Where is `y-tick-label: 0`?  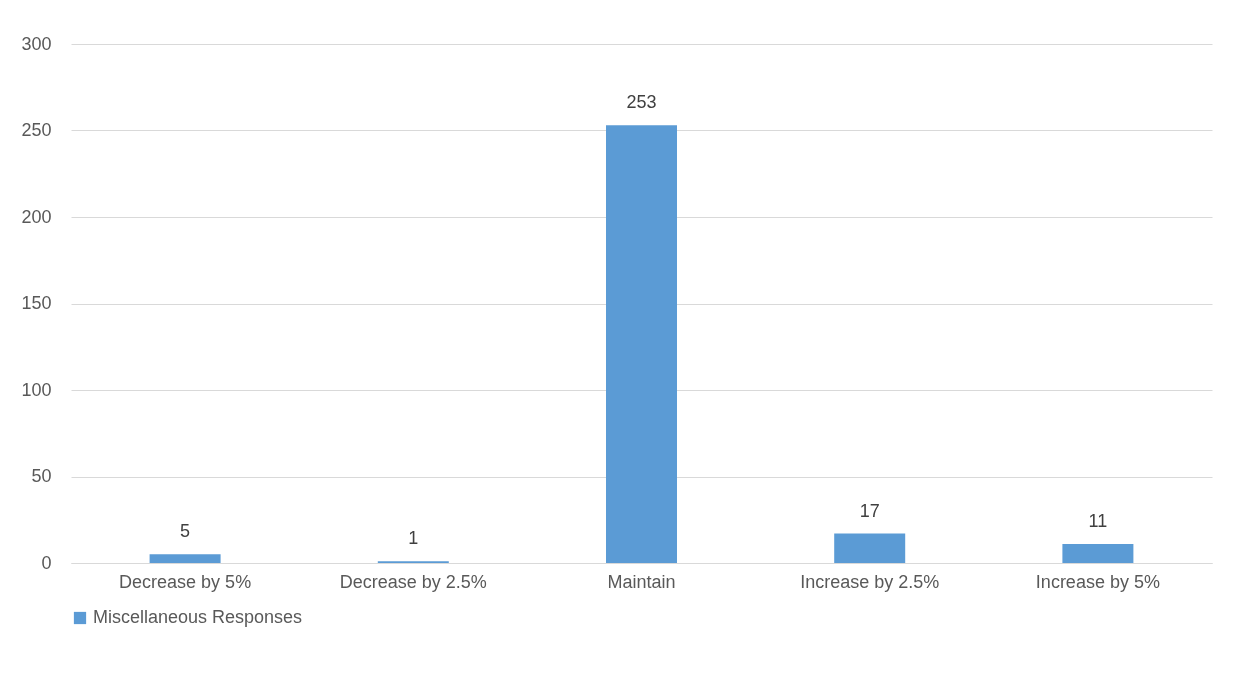 y-tick-label: 0 is located at coordinates (46, 562).